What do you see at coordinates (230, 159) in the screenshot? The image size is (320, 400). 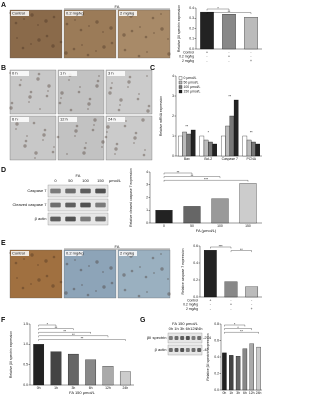 I see `x-tick-label: Caspase 7` at bounding box center [230, 159].